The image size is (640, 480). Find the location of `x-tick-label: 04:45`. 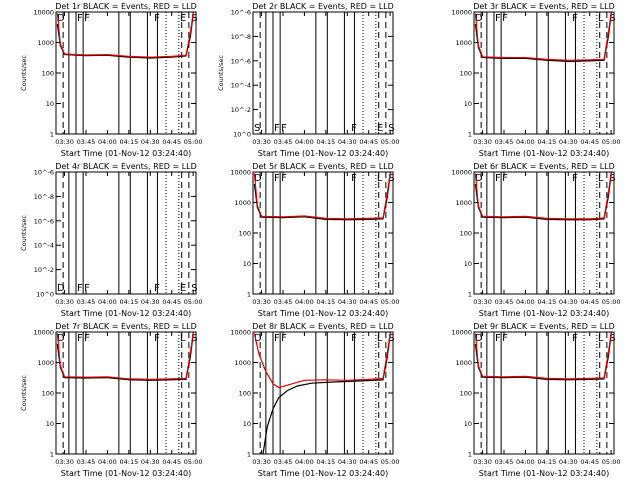

x-tick-label: 04:45 is located at coordinates (589, 302).